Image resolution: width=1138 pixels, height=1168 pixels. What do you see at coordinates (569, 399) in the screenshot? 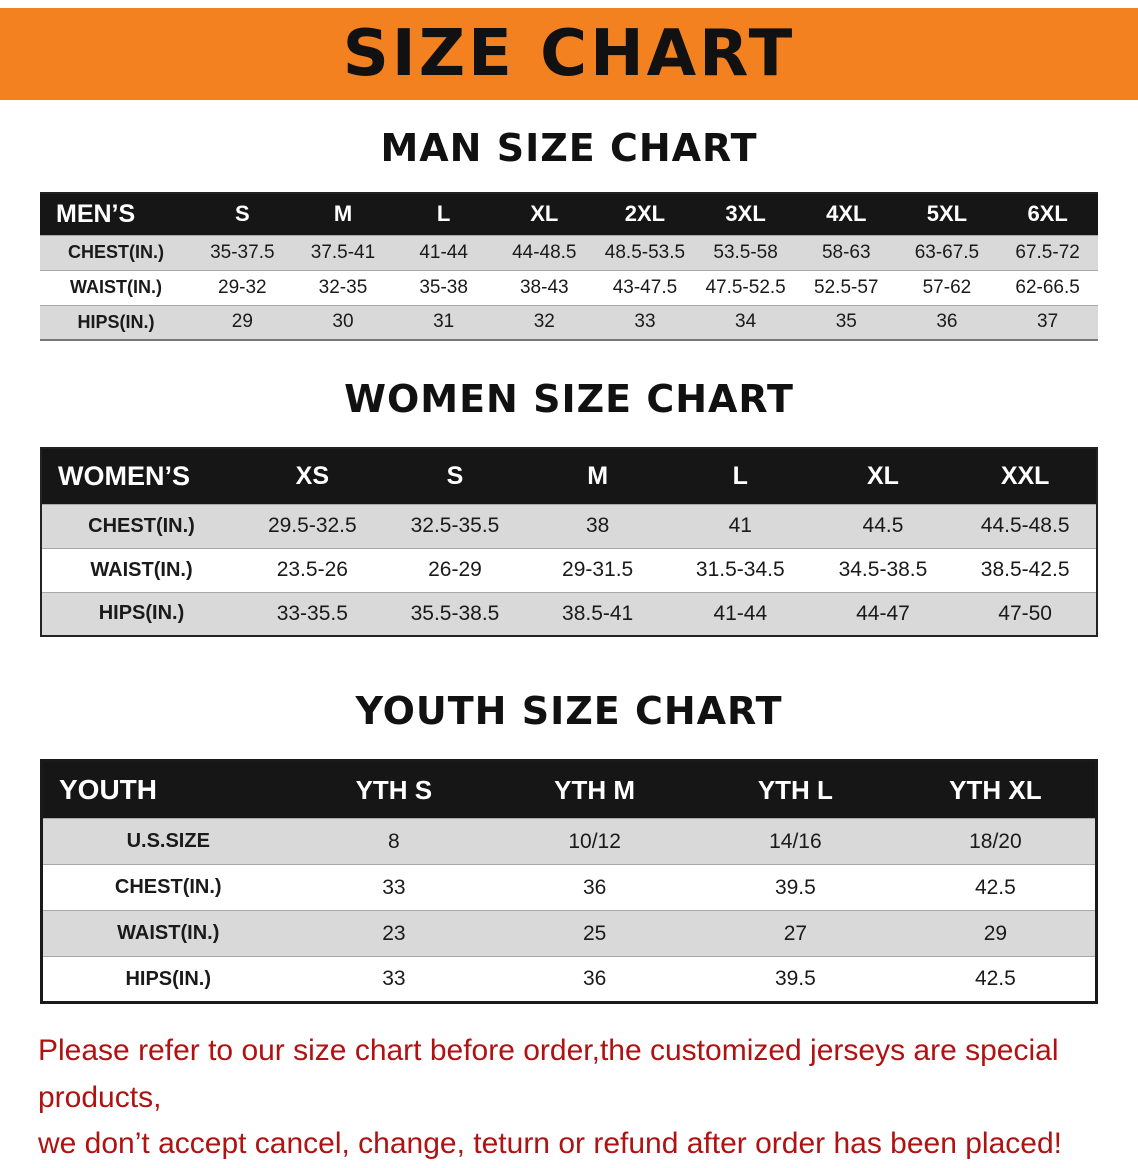
I see `women-section-heading: WOMEN SIZE CHART` at bounding box center [569, 399].